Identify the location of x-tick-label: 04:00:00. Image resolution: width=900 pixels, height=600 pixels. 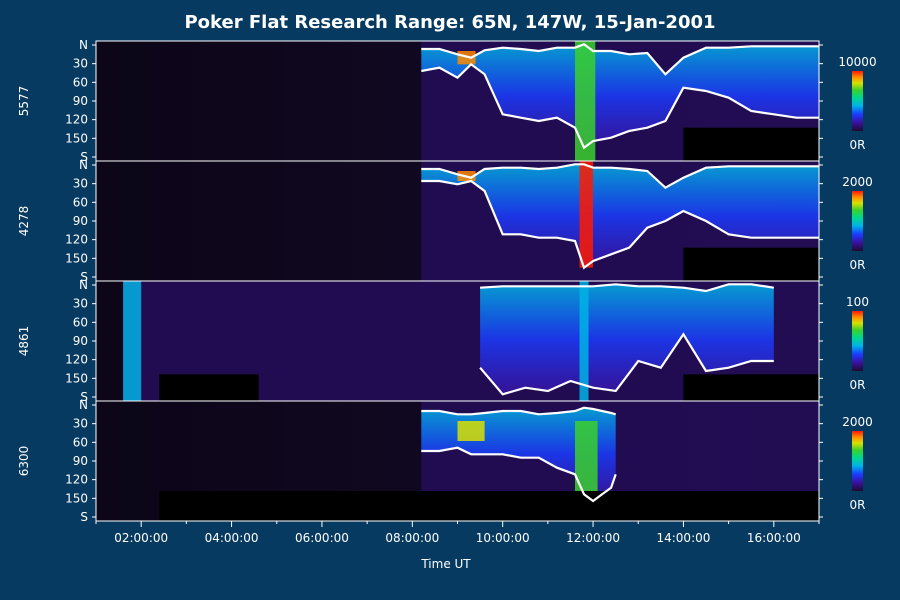
(232, 538).